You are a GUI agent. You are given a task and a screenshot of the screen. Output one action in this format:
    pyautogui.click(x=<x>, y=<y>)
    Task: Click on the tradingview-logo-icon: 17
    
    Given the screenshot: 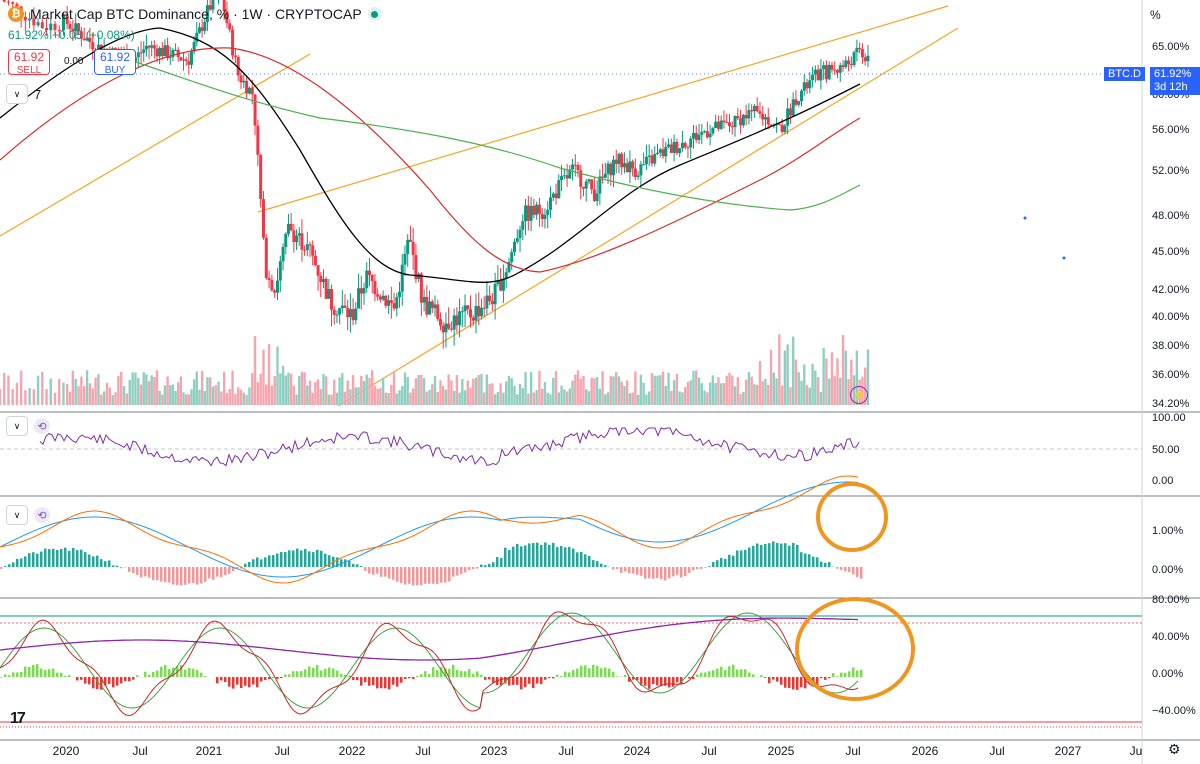 What is the action you would take?
    pyautogui.click(x=18, y=718)
    